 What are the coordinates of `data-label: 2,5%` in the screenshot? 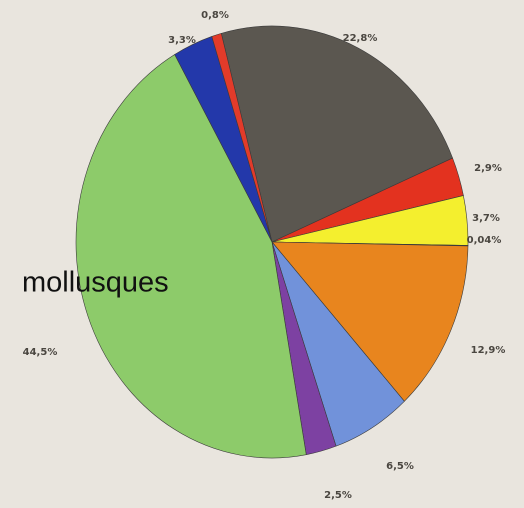 It's located at (338, 495).